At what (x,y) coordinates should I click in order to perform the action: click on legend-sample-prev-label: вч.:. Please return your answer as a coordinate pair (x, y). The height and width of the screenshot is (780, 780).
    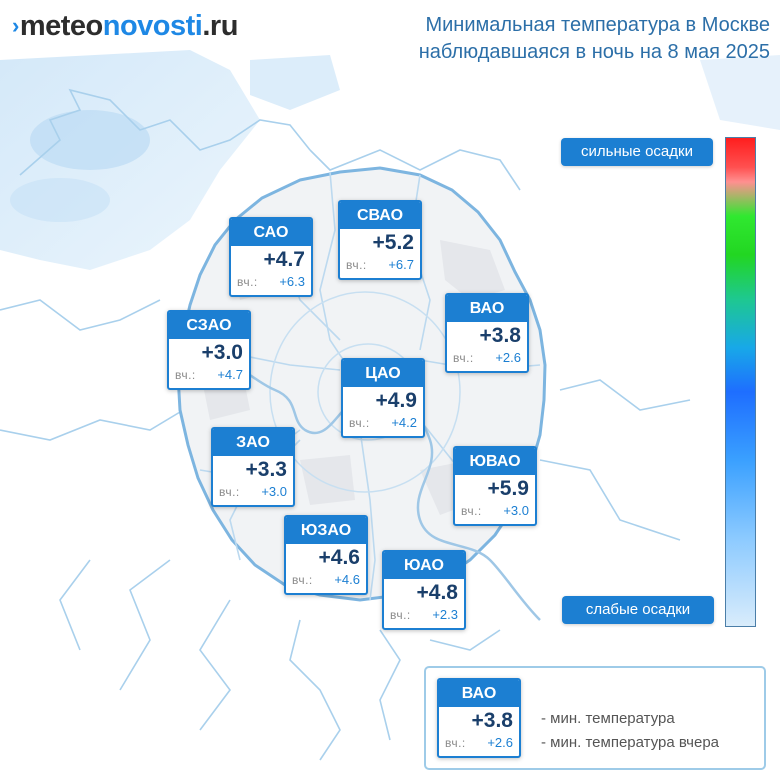
    Looking at the image, I should click on (455, 743).